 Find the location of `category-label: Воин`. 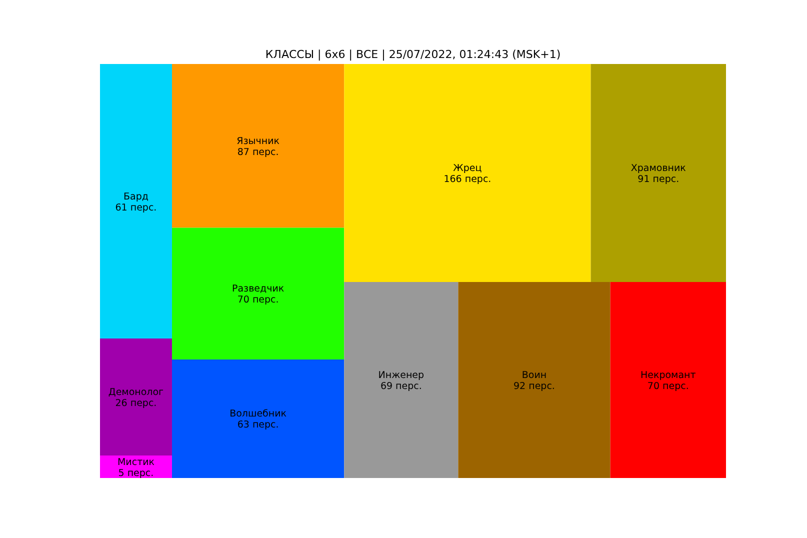

category-label: Воин is located at coordinates (534, 376).